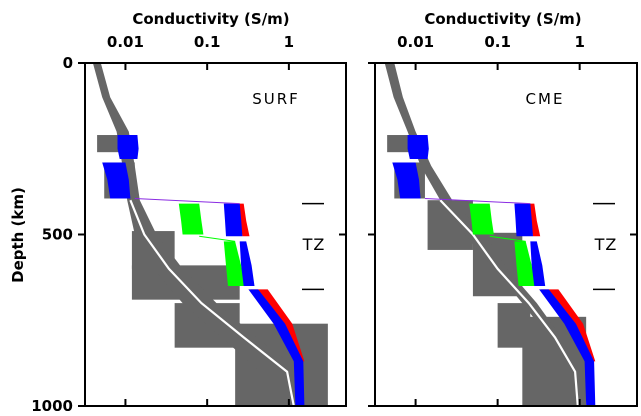 The image size is (641, 416). What do you see at coordinates (18, 235) in the screenshot?
I see `y-axis-title: Depth (km)` at bounding box center [18, 235].